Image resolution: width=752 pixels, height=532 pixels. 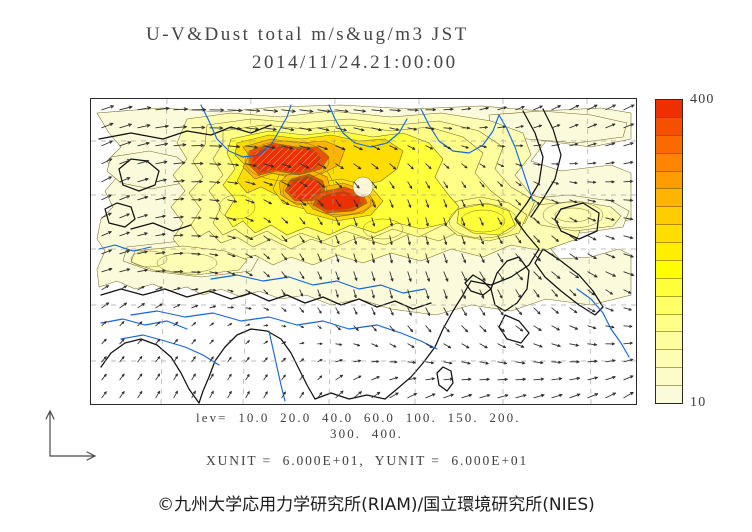 I want to click on copyright-credit: ©九州大学応用力学研究所(RIAM)/国立環境研究所(NIES), so click(x=376, y=505).